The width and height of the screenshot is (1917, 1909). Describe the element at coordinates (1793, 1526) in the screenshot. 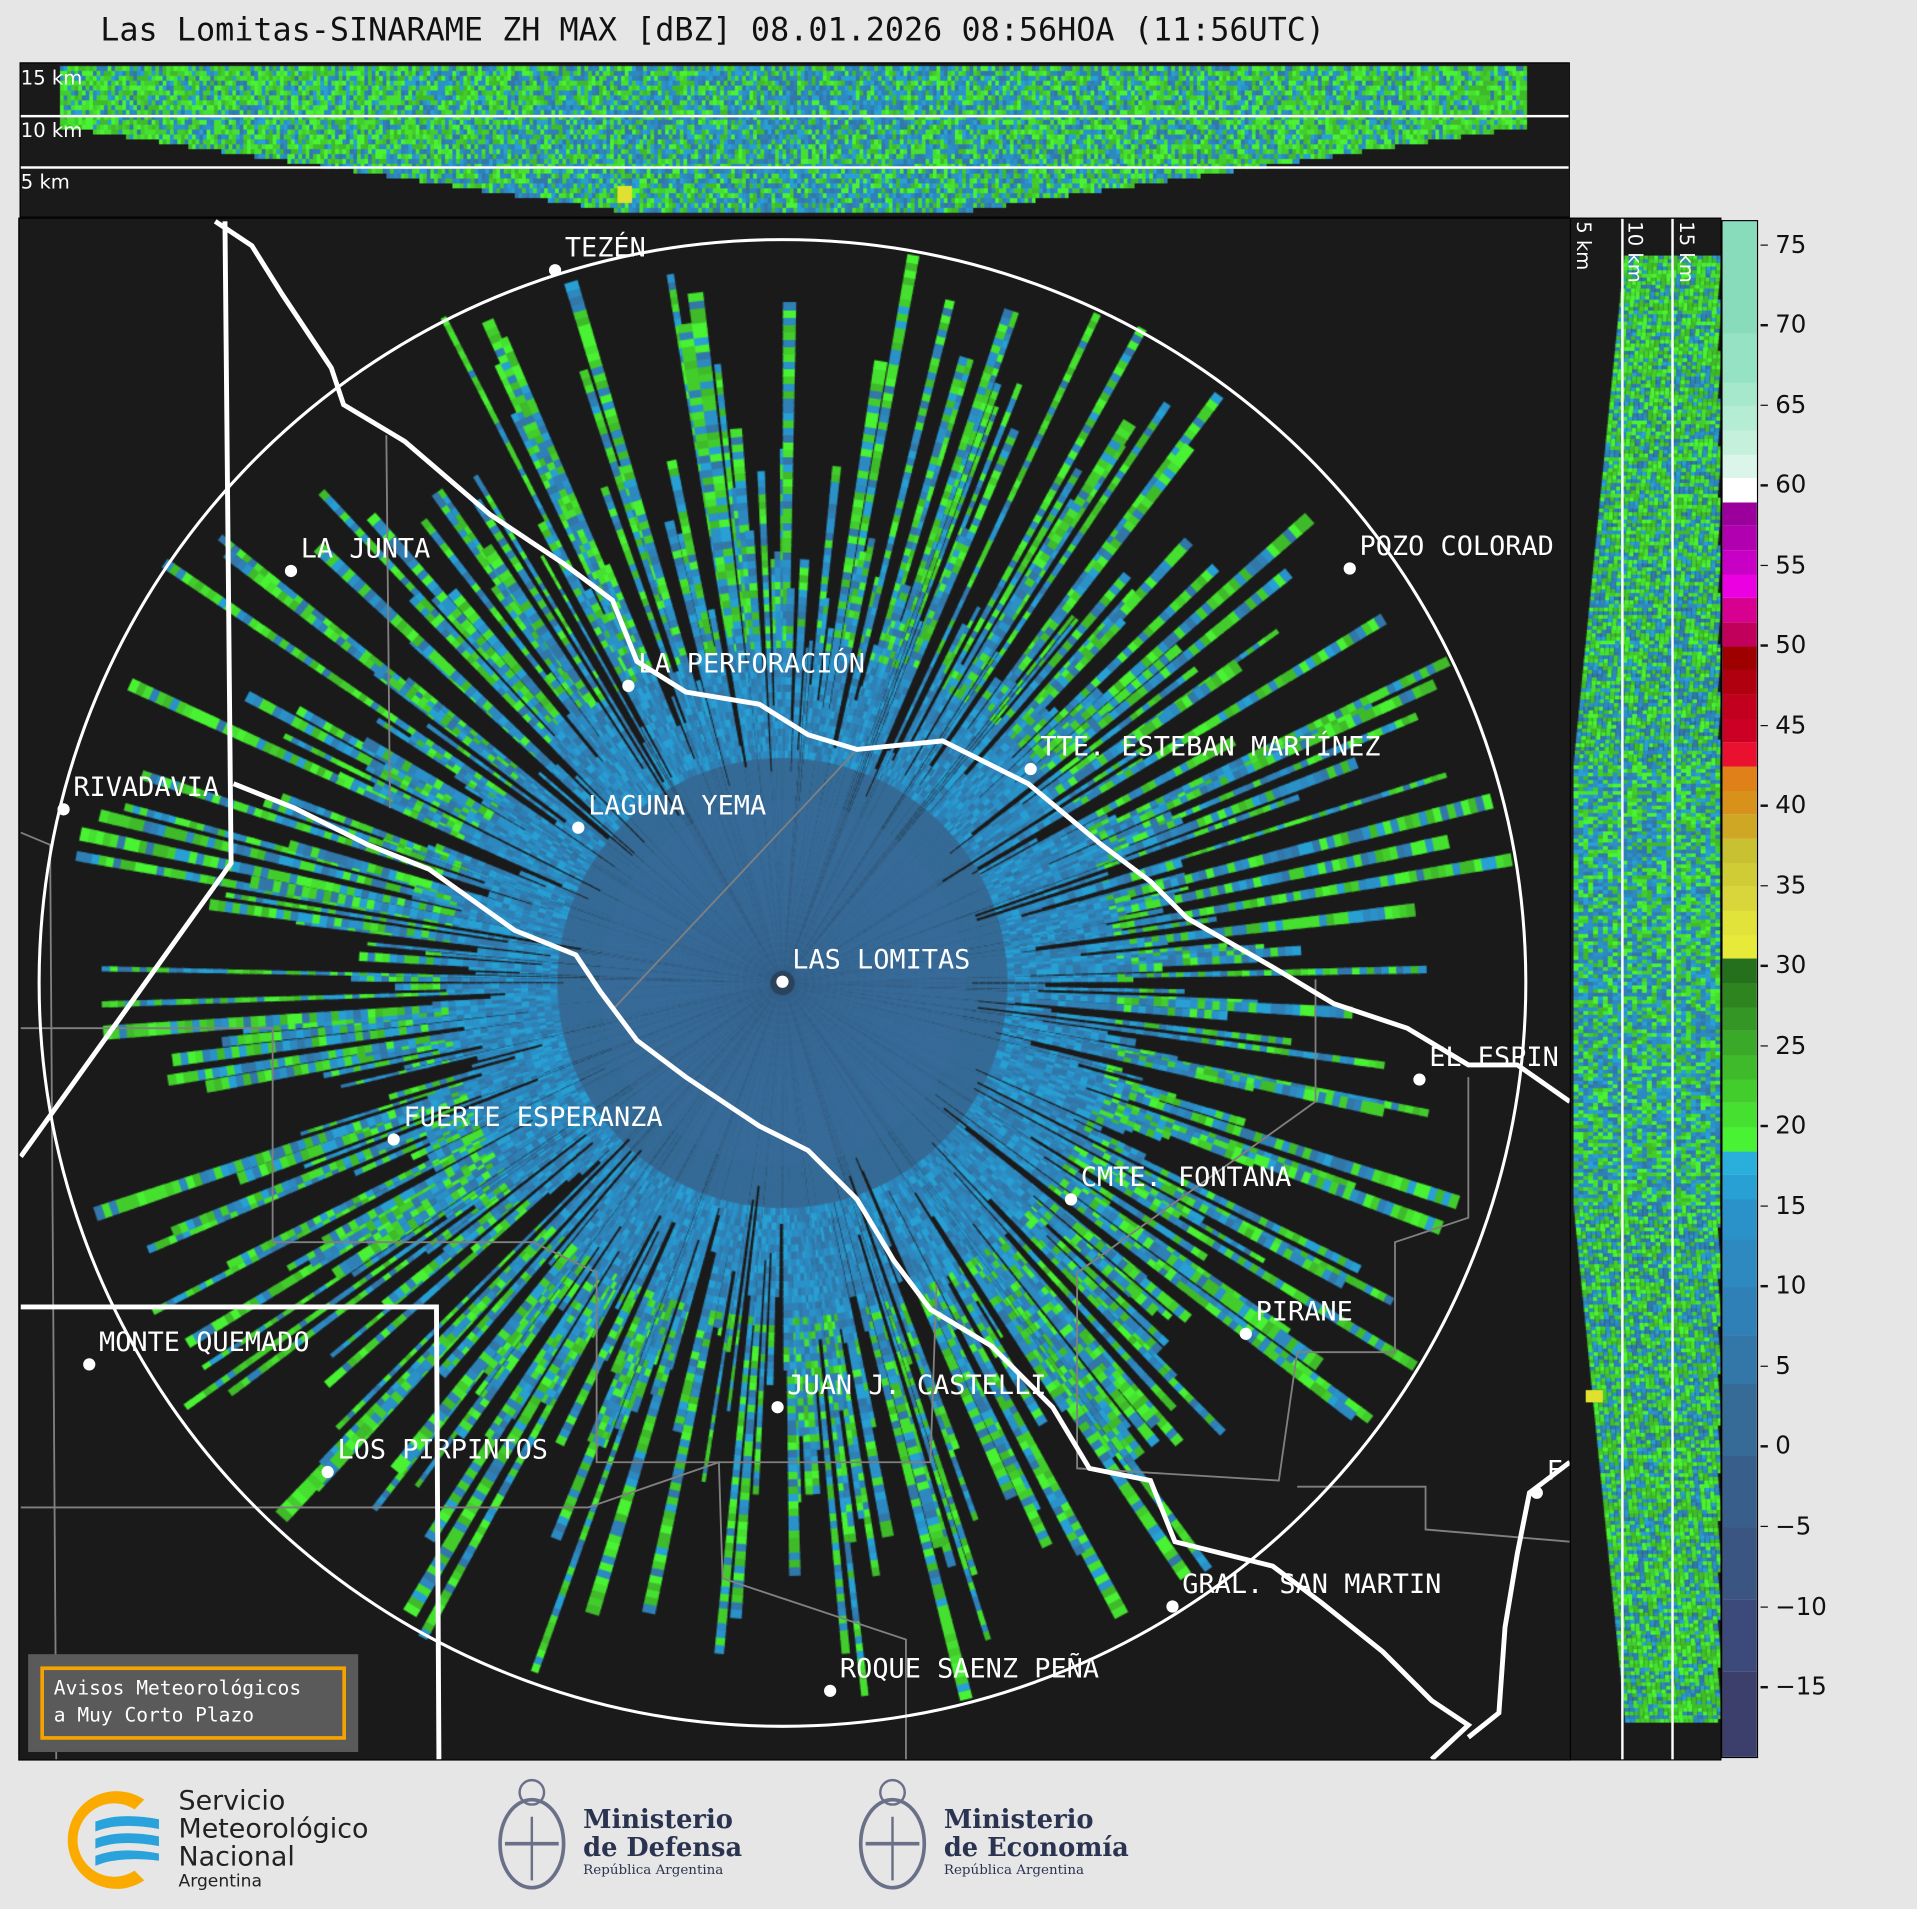

I see `colorbar-tick-label: −5` at that location.